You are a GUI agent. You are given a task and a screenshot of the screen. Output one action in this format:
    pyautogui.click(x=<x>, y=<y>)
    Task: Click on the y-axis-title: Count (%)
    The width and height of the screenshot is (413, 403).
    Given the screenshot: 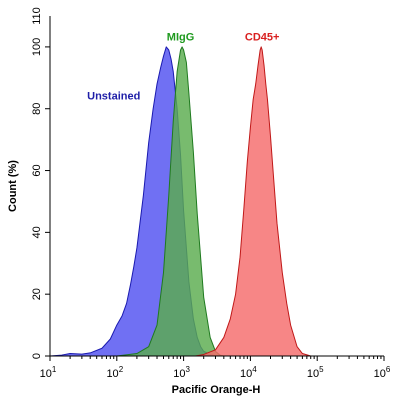 What is the action you would take?
    pyautogui.click(x=13, y=186)
    